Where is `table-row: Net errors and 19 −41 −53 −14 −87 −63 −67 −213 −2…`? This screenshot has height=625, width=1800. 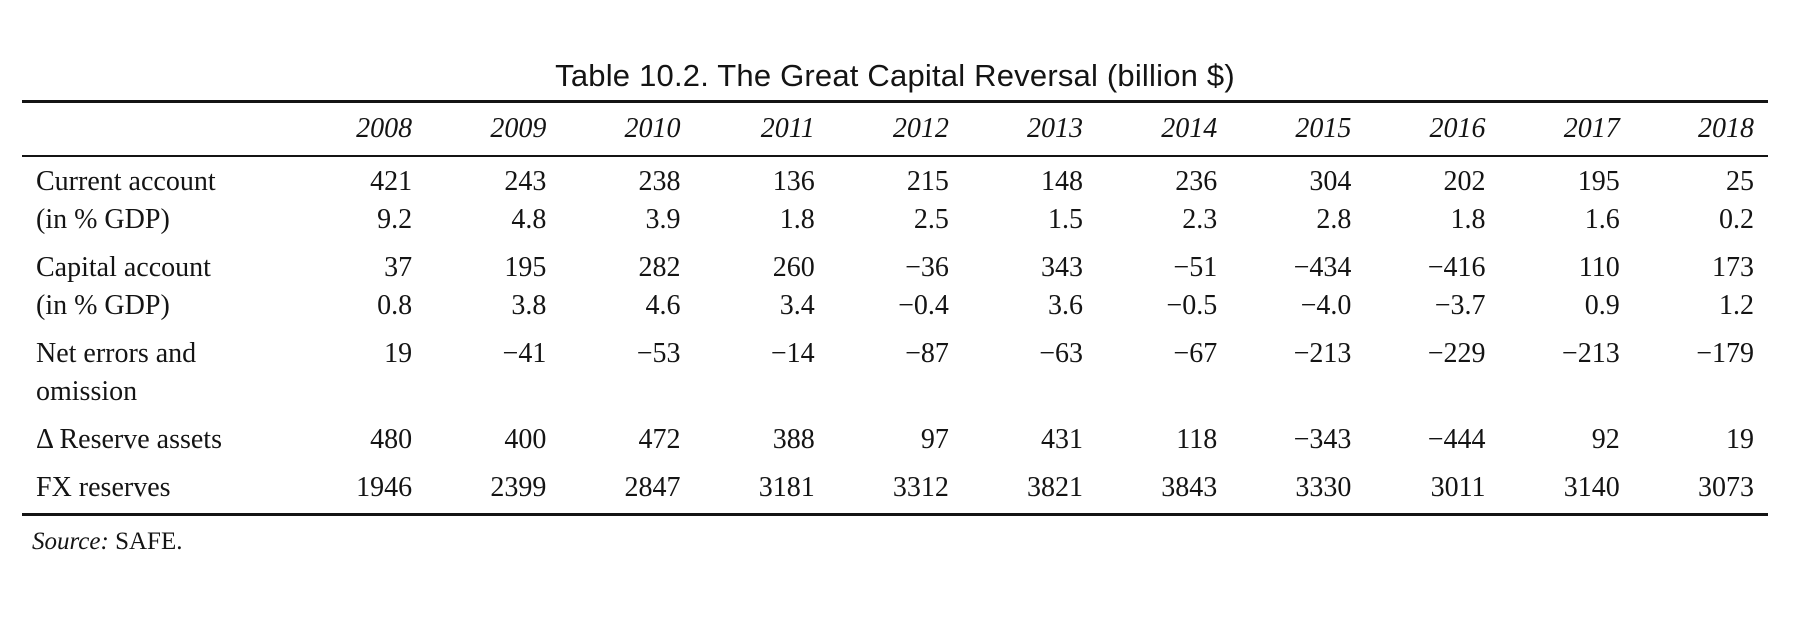 table-row: Net errors and 19 −41 −53 −14 −87 −63 −67 −213 −2… is located at coordinates (895, 349).